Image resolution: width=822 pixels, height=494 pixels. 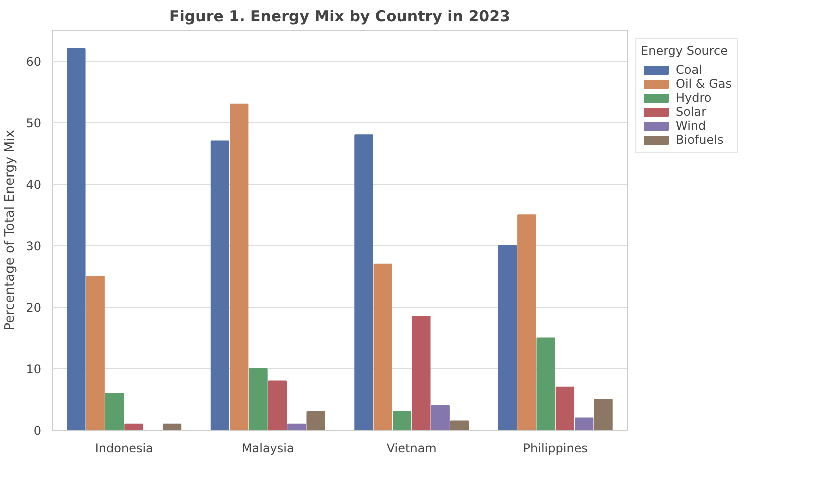 What do you see at coordinates (411, 449) in the screenshot?
I see `x-tick-label: Vietnam` at bounding box center [411, 449].